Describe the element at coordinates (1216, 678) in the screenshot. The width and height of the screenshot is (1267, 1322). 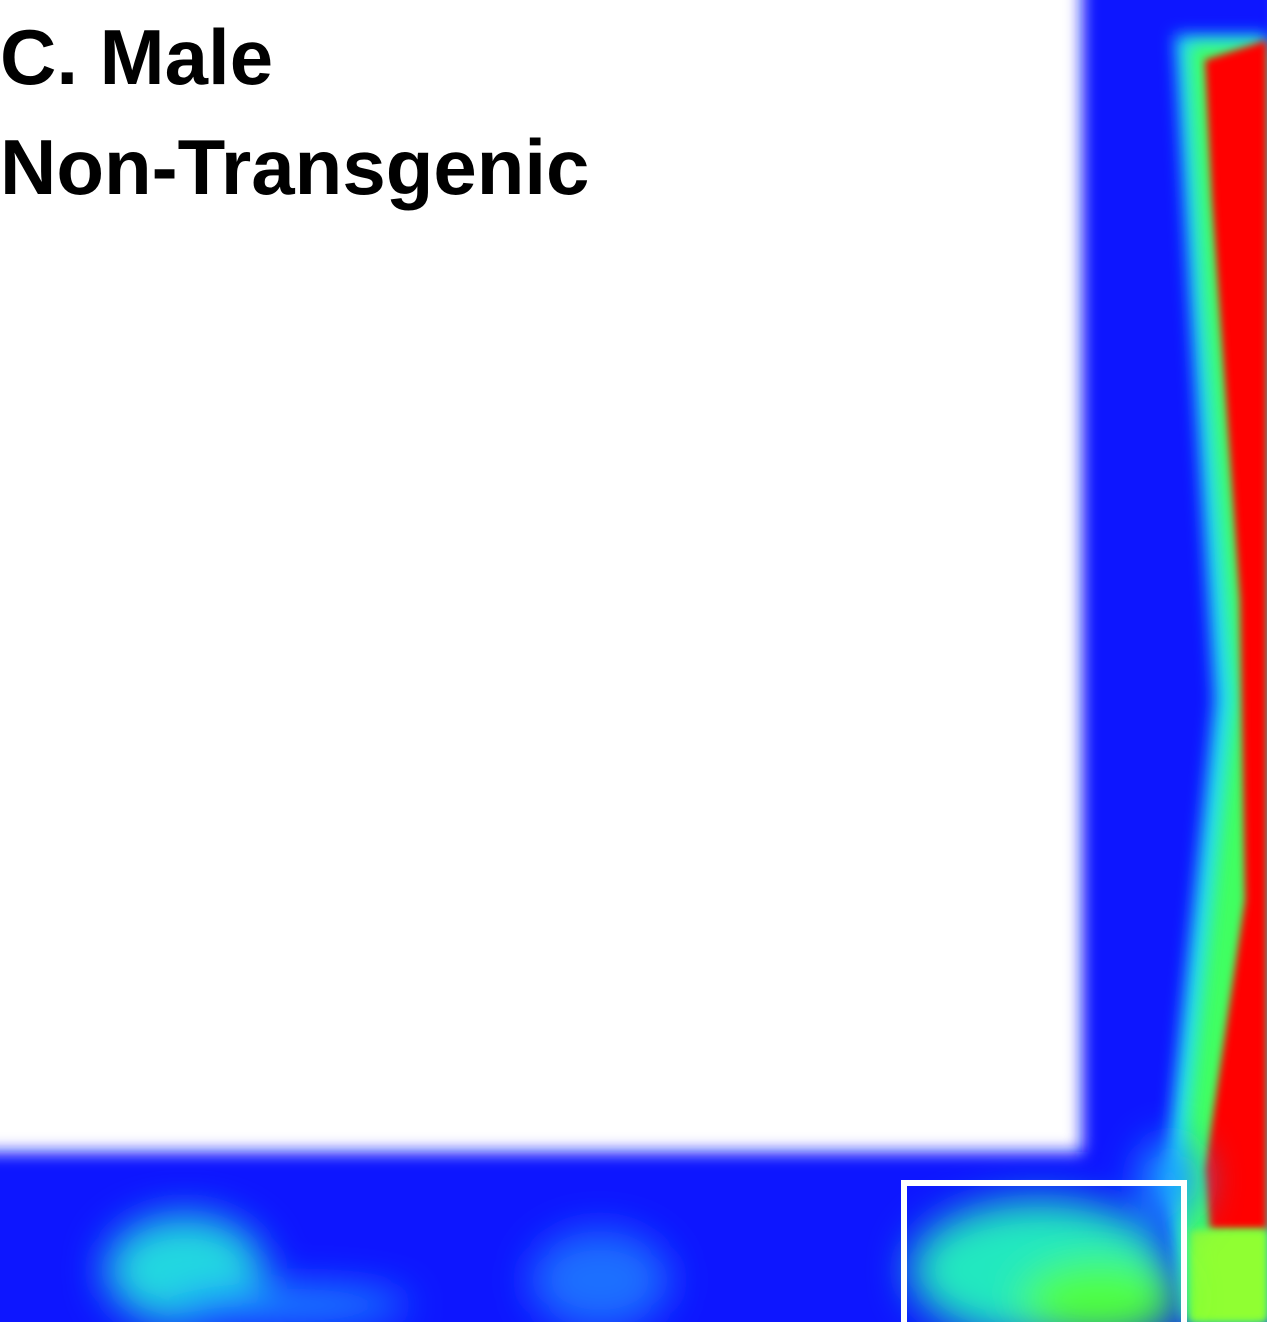
I see `hot-zone` at that location.